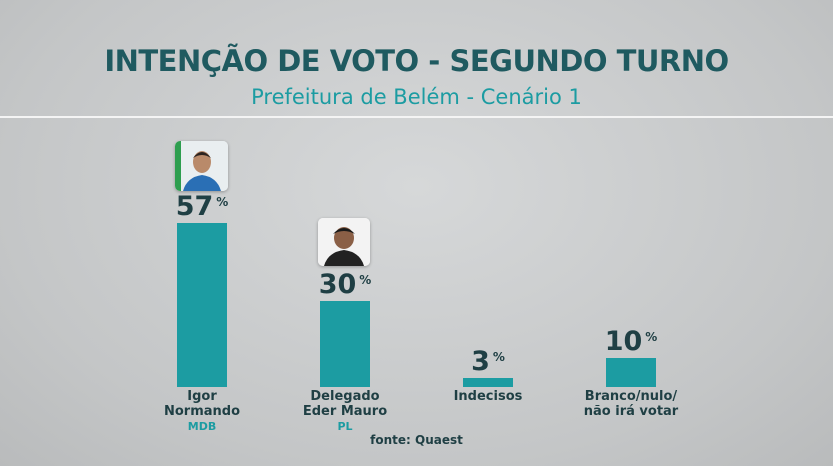 The width and height of the screenshot is (833, 466). What do you see at coordinates (345, 404) in the screenshot?
I see `category-label: Delegado Eder Mauro` at bounding box center [345, 404].